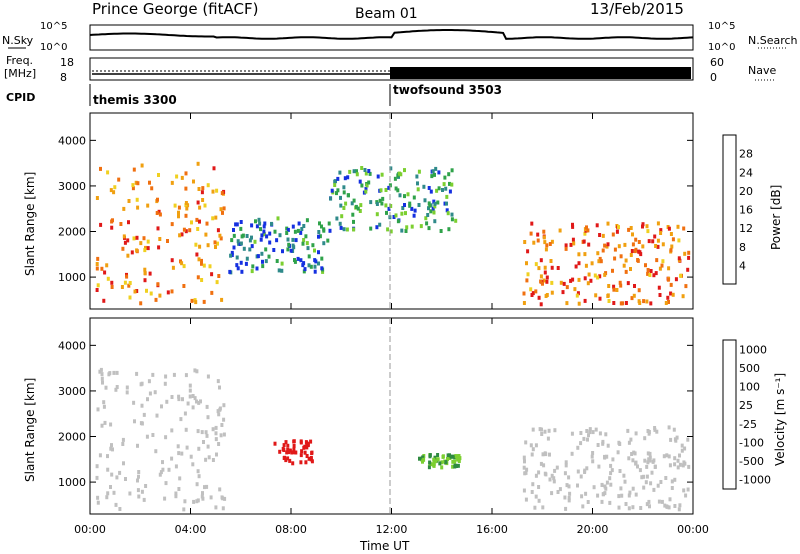  I want to click on colorbar-tick-label: 12, so click(746, 228).